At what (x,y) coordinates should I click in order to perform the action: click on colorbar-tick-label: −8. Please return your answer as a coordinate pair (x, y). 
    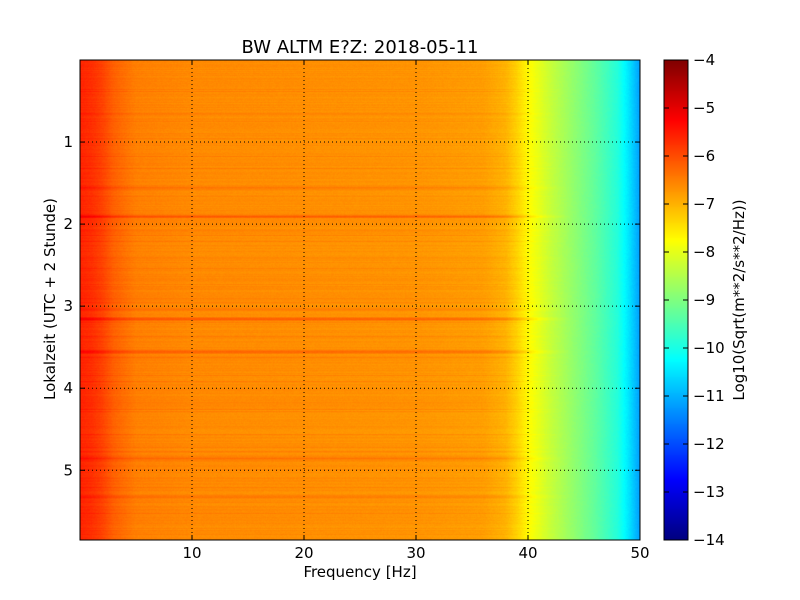
    Looking at the image, I should click on (704, 252).